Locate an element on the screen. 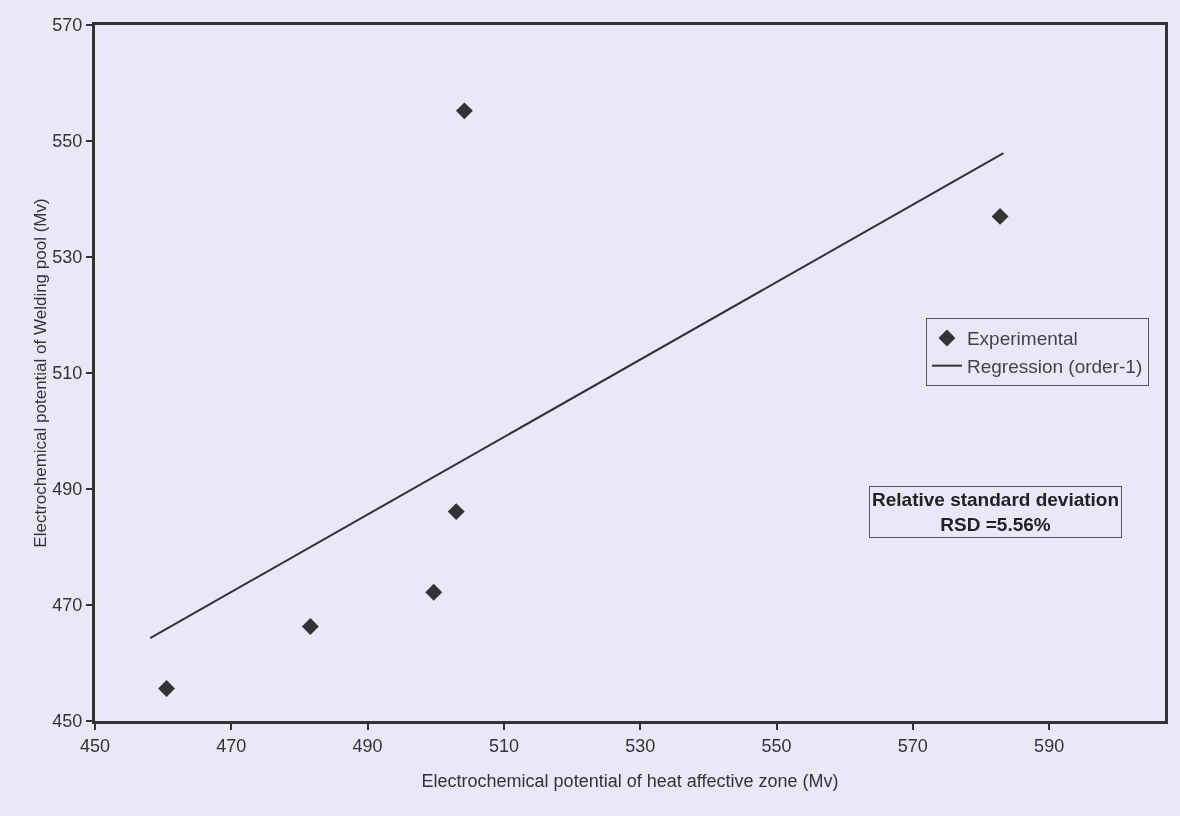 This screenshot has width=1180, height=816. y-tick-label: 490 is located at coordinates (67, 489).